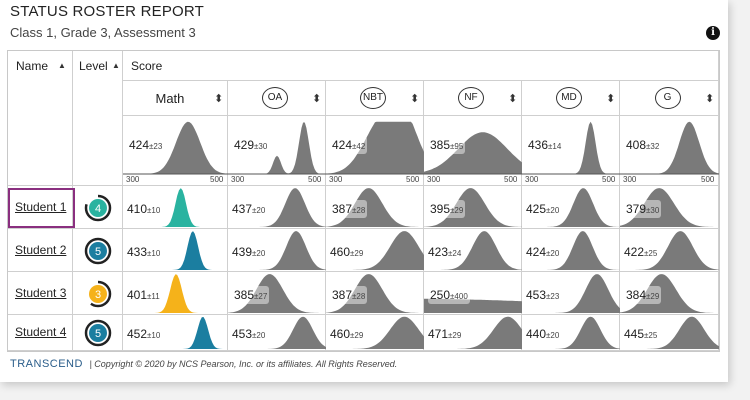 Image resolution: width=750 pixels, height=400 pixels. What do you see at coordinates (107, 11) in the screenshot?
I see `report-title: STATUS ROSTER REPORT` at bounding box center [107, 11].